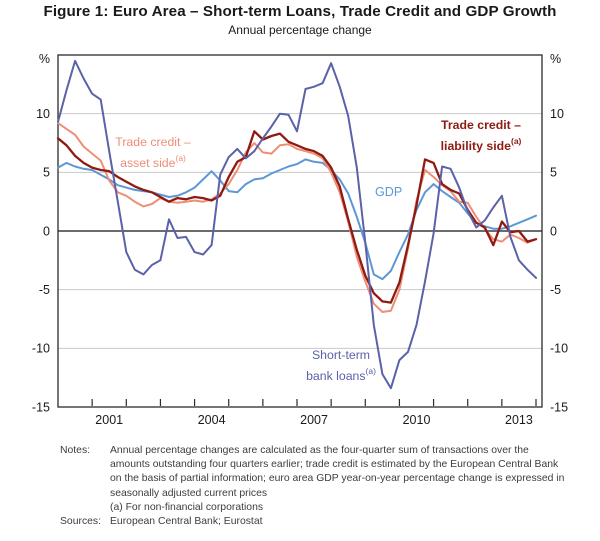  Describe the element at coordinates (314, 420) in the screenshot. I see `x-axis-label: 2007` at that location.